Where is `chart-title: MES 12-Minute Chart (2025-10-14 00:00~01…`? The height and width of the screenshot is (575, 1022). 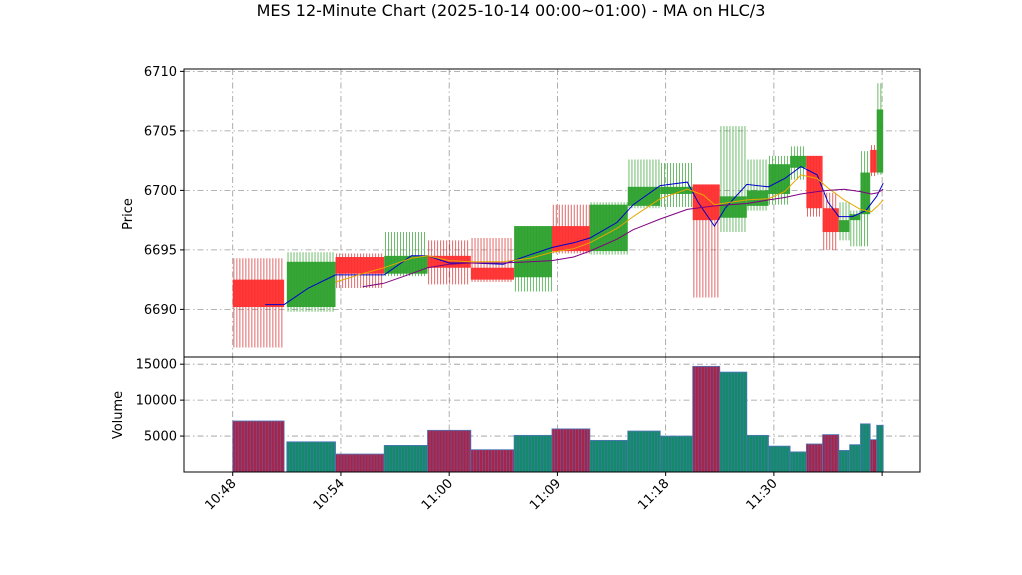 chart-title: MES 12-Minute Chart (2025-10-14 00:00~01… is located at coordinates (511, 10).